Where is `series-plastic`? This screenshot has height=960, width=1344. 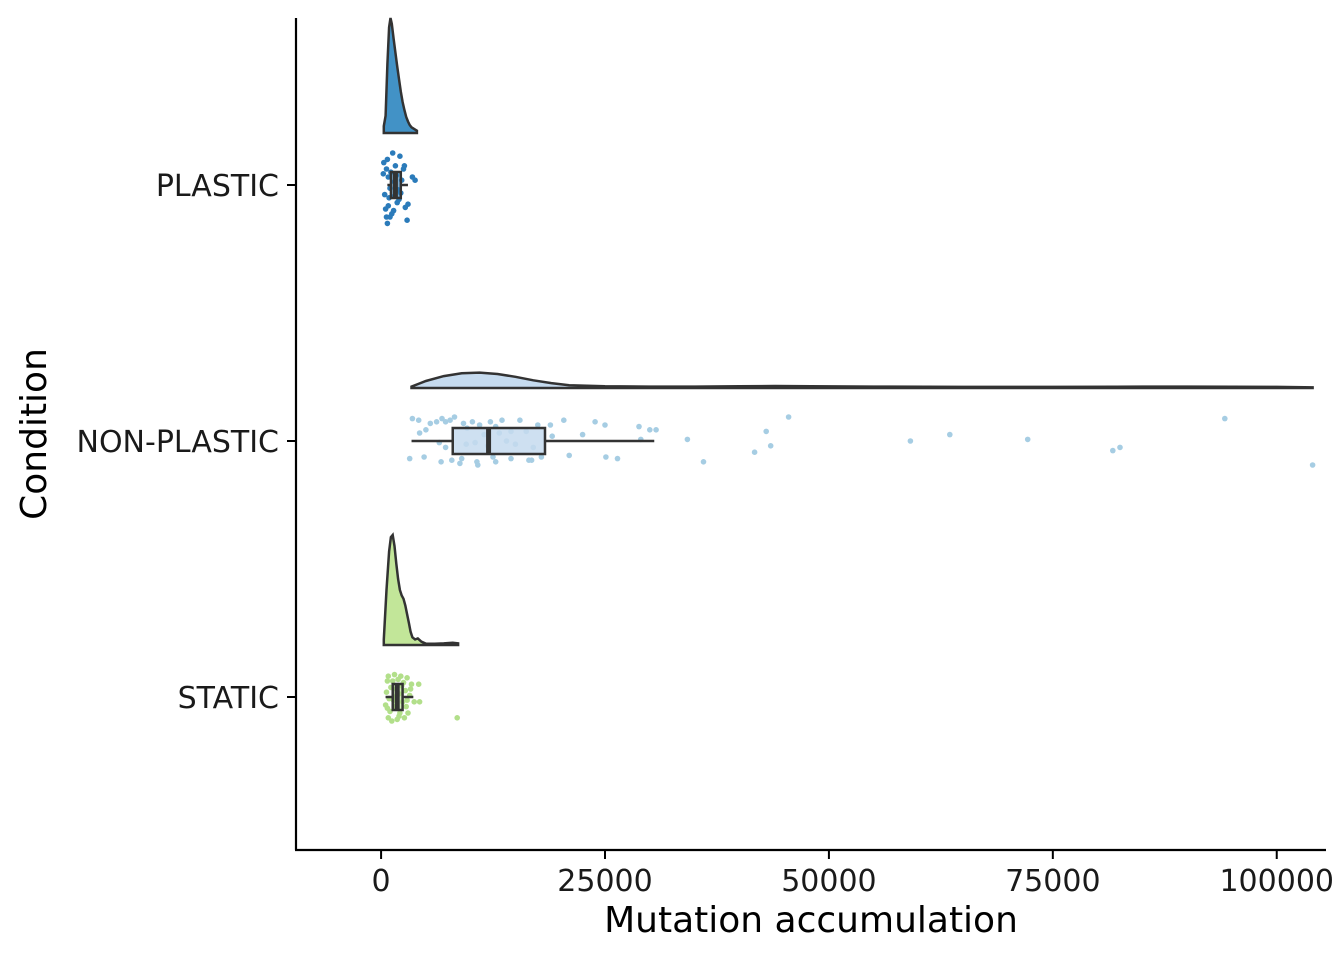 series-plastic is located at coordinates (399, 122).